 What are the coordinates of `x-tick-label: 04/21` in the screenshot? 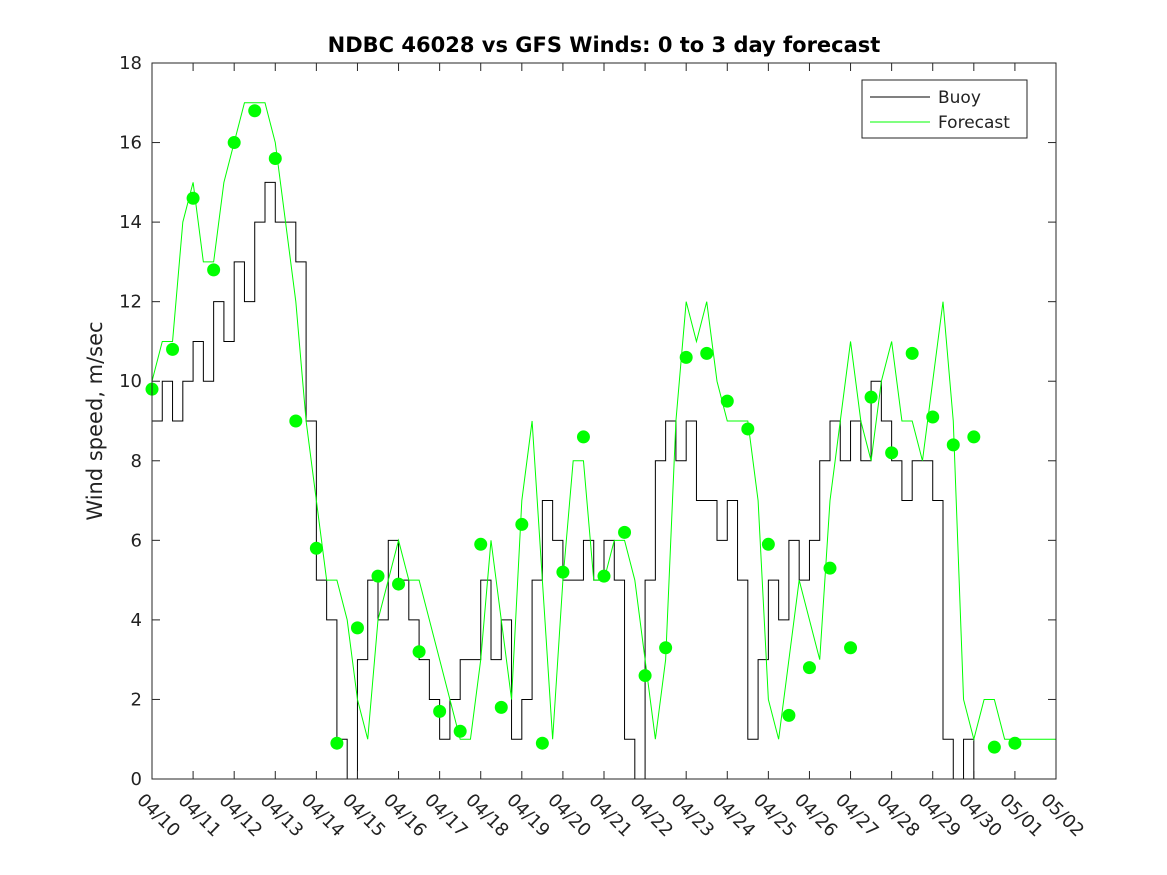 It's located at (610, 816).